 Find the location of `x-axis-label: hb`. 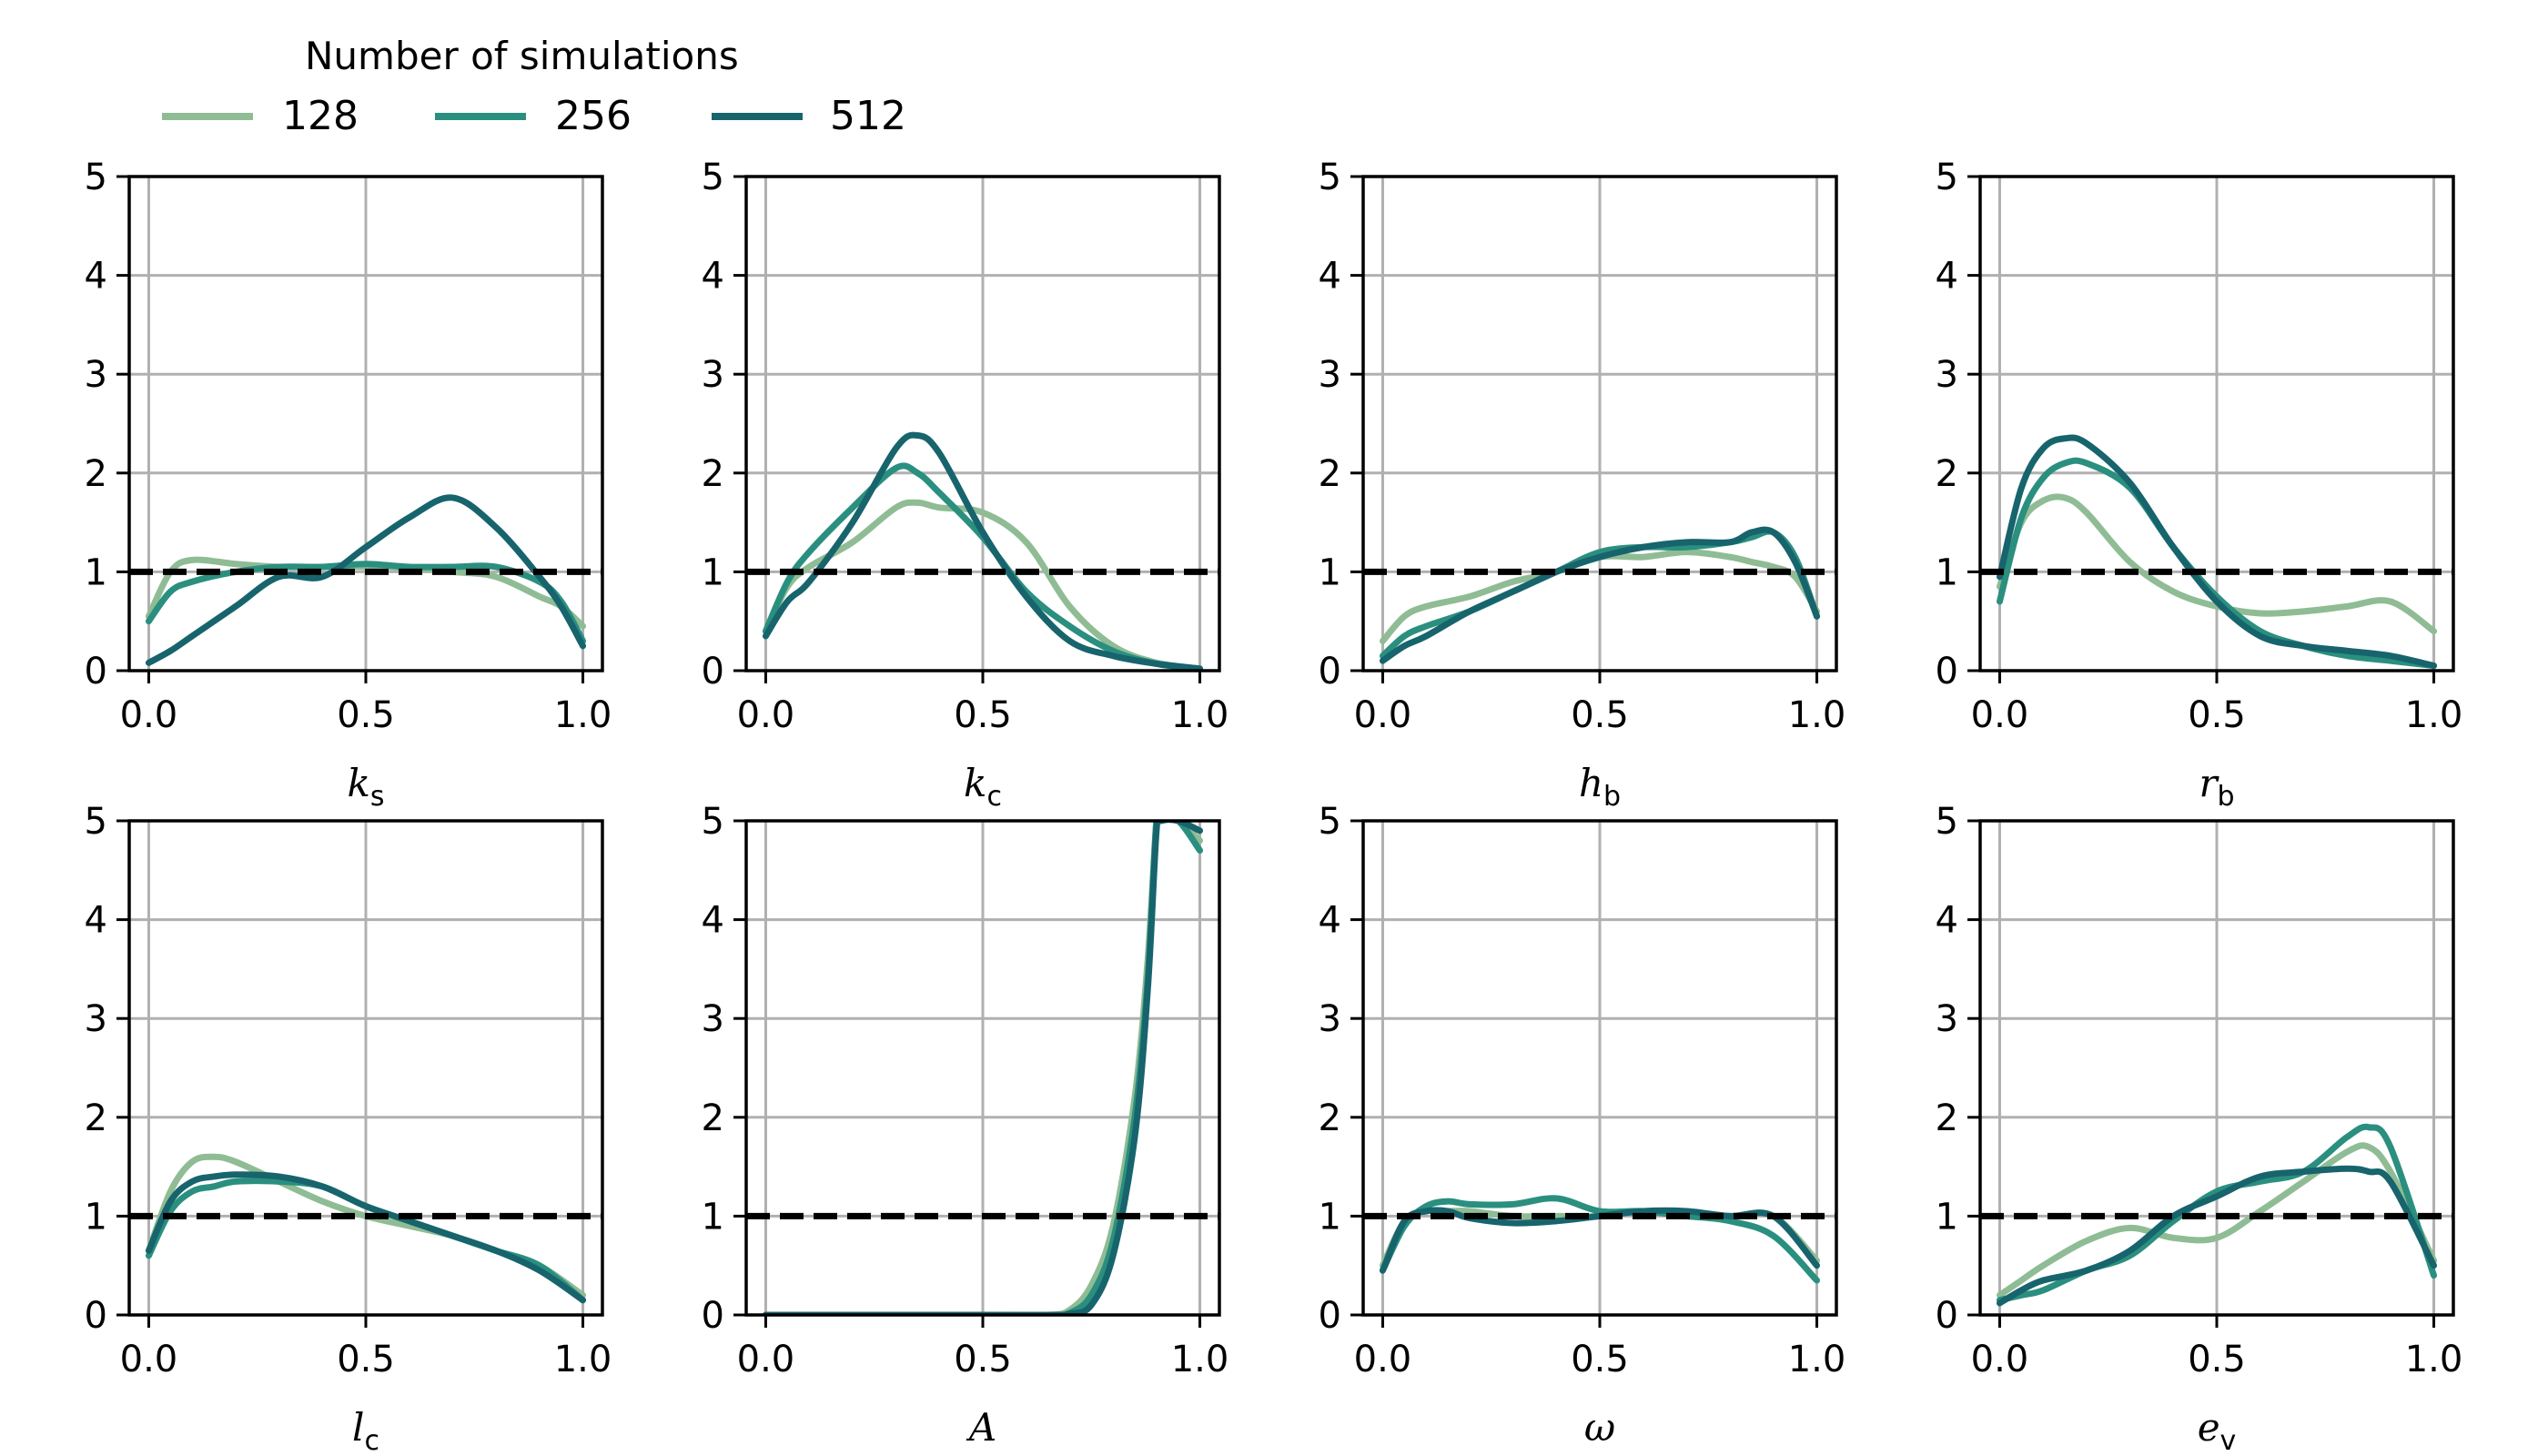

x-axis-label: hb is located at coordinates (1600, 787).